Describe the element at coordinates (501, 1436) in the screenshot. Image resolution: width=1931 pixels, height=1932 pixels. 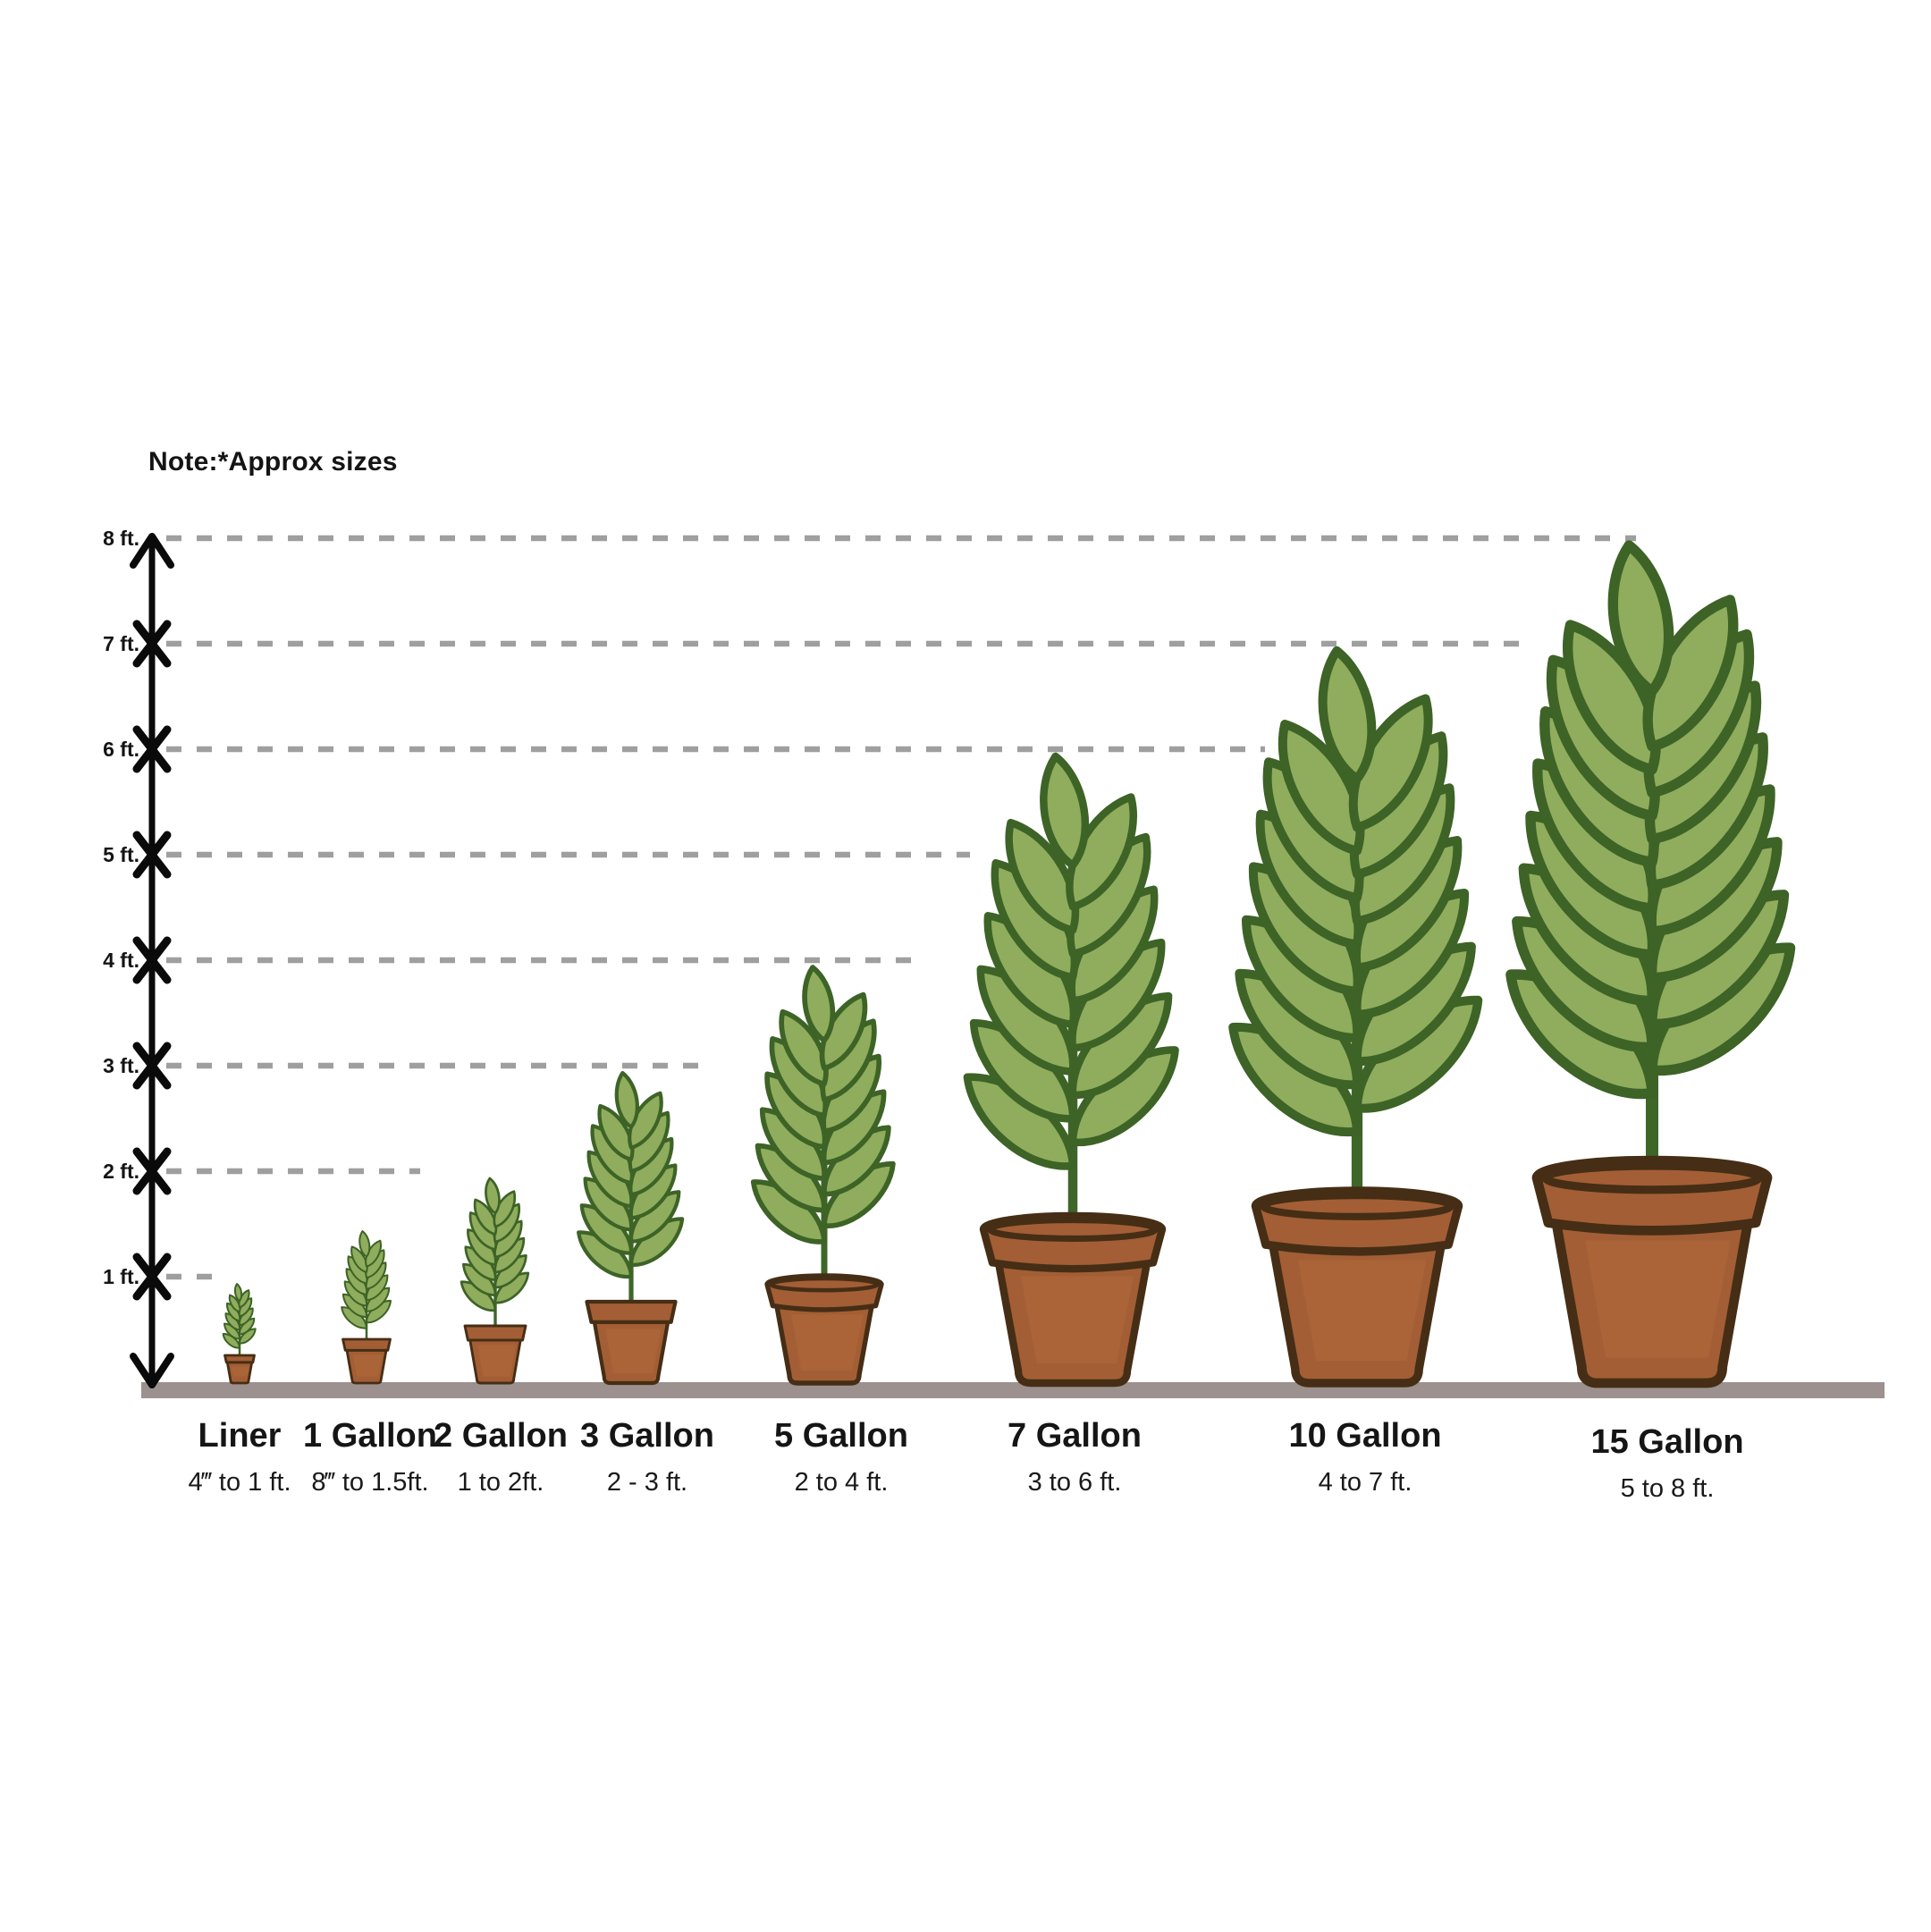
I see `size-name-2-gallon: 2 Gallon` at that location.